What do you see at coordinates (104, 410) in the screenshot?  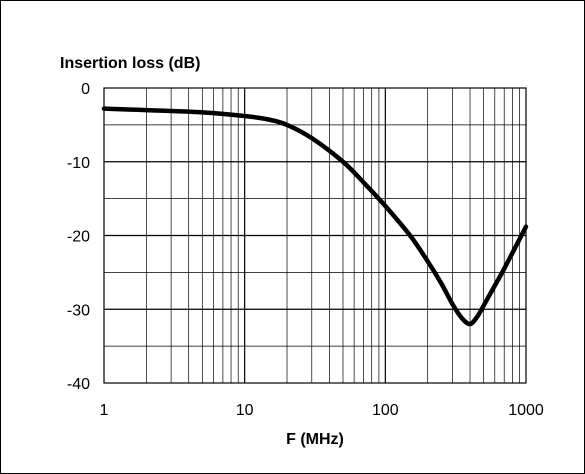 I see `x-tick-label: 1` at bounding box center [104, 410].